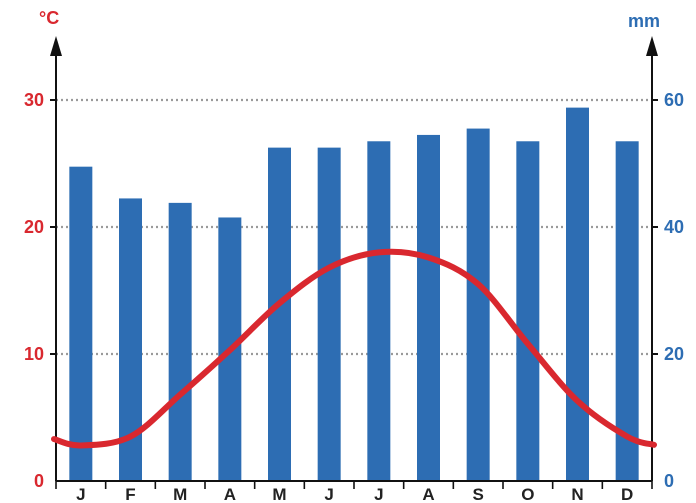 This screenshot has width=696, height=503. I want to click on left-tick-label: 10, so click(34, 354).